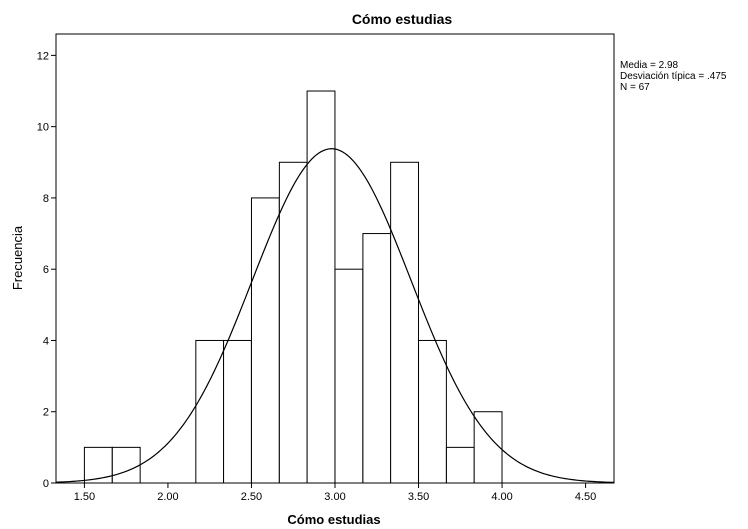 Image resolution: width=748 pixels, height=529 pixels. What do you see at coordinates (167, 497) in the screenshot?
I see `x-tick-label-1: 2.00` at bounding box center [167, 497].